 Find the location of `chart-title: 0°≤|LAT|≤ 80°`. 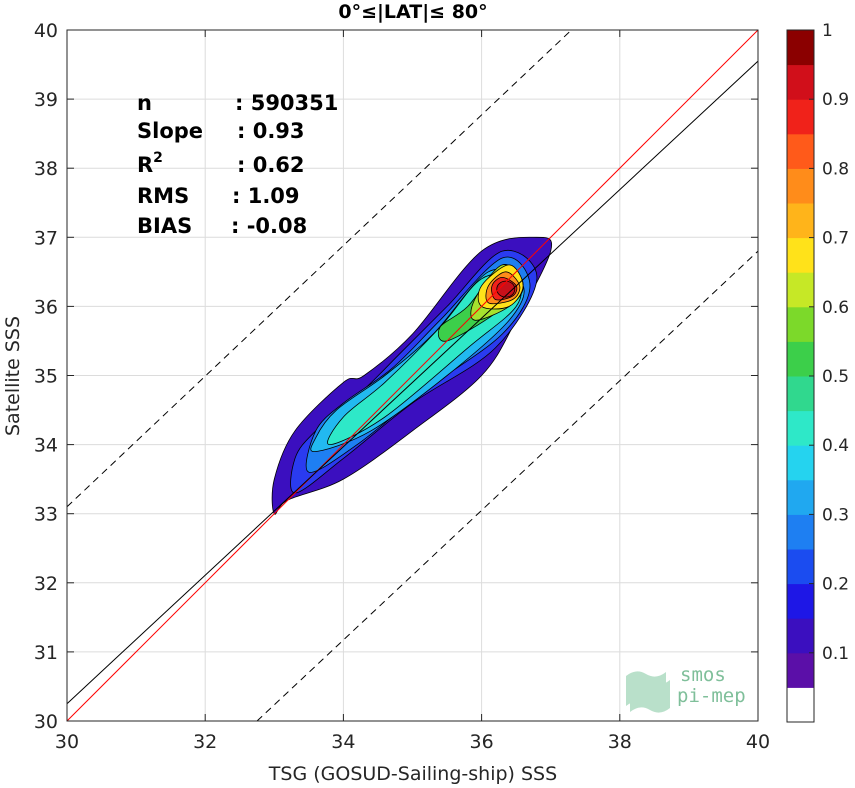

chart-title: 0°≤|LAT|≤ 80° is located at coordinates (412, 12).